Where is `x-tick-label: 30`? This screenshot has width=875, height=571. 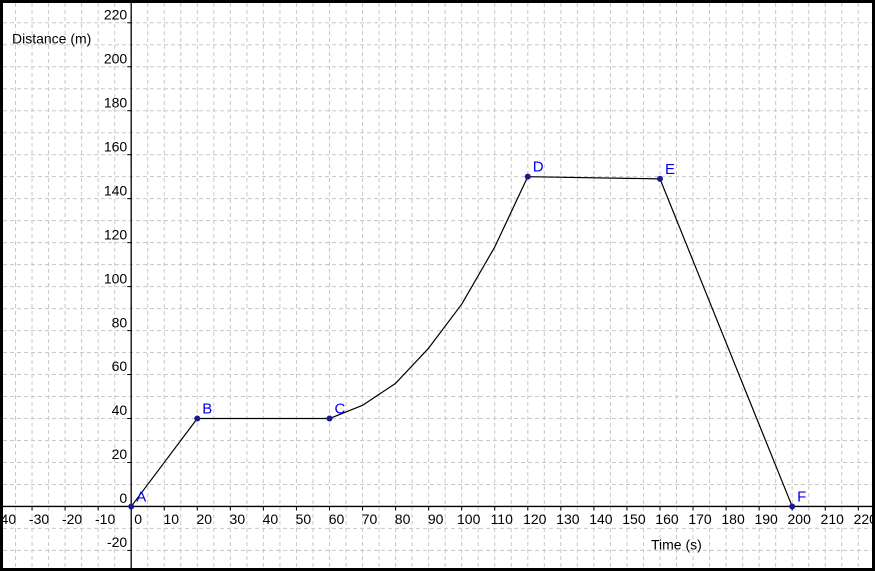 x-tick-label: 30 is located at coordinates (238, 519).